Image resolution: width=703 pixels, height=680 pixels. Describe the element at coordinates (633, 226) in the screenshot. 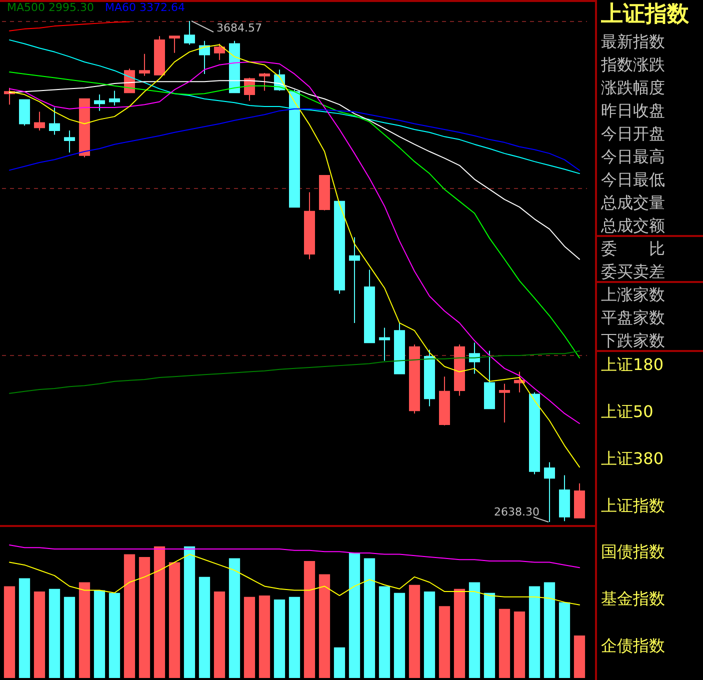

I see `text: 总成交额` at that location.